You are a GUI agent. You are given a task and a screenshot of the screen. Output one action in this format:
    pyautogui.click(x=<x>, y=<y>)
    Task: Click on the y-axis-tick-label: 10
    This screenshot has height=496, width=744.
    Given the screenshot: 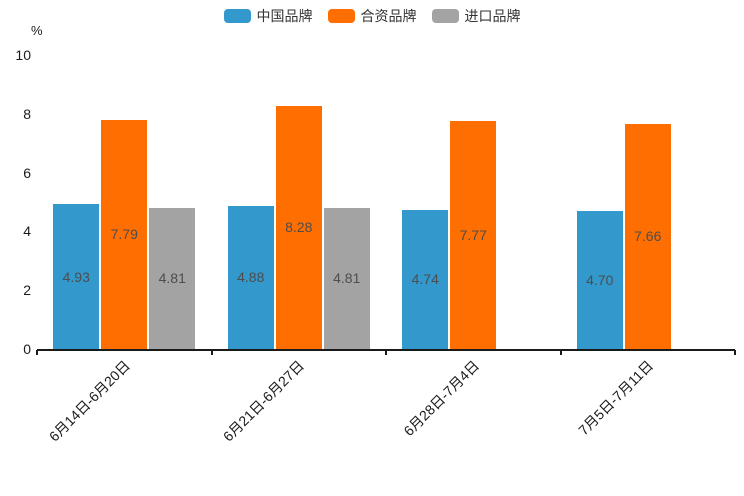 What is the action you would take?
    pyautogui.click(x=23, y=55)
    